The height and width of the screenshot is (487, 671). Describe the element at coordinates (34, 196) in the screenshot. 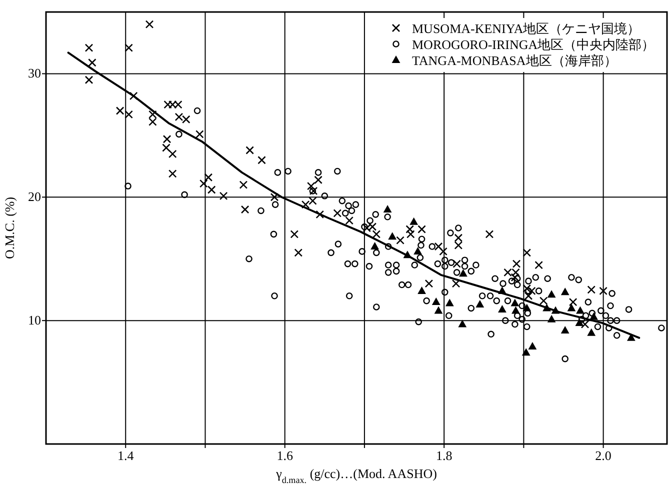

I see `y-tick-label: 20` at that location.